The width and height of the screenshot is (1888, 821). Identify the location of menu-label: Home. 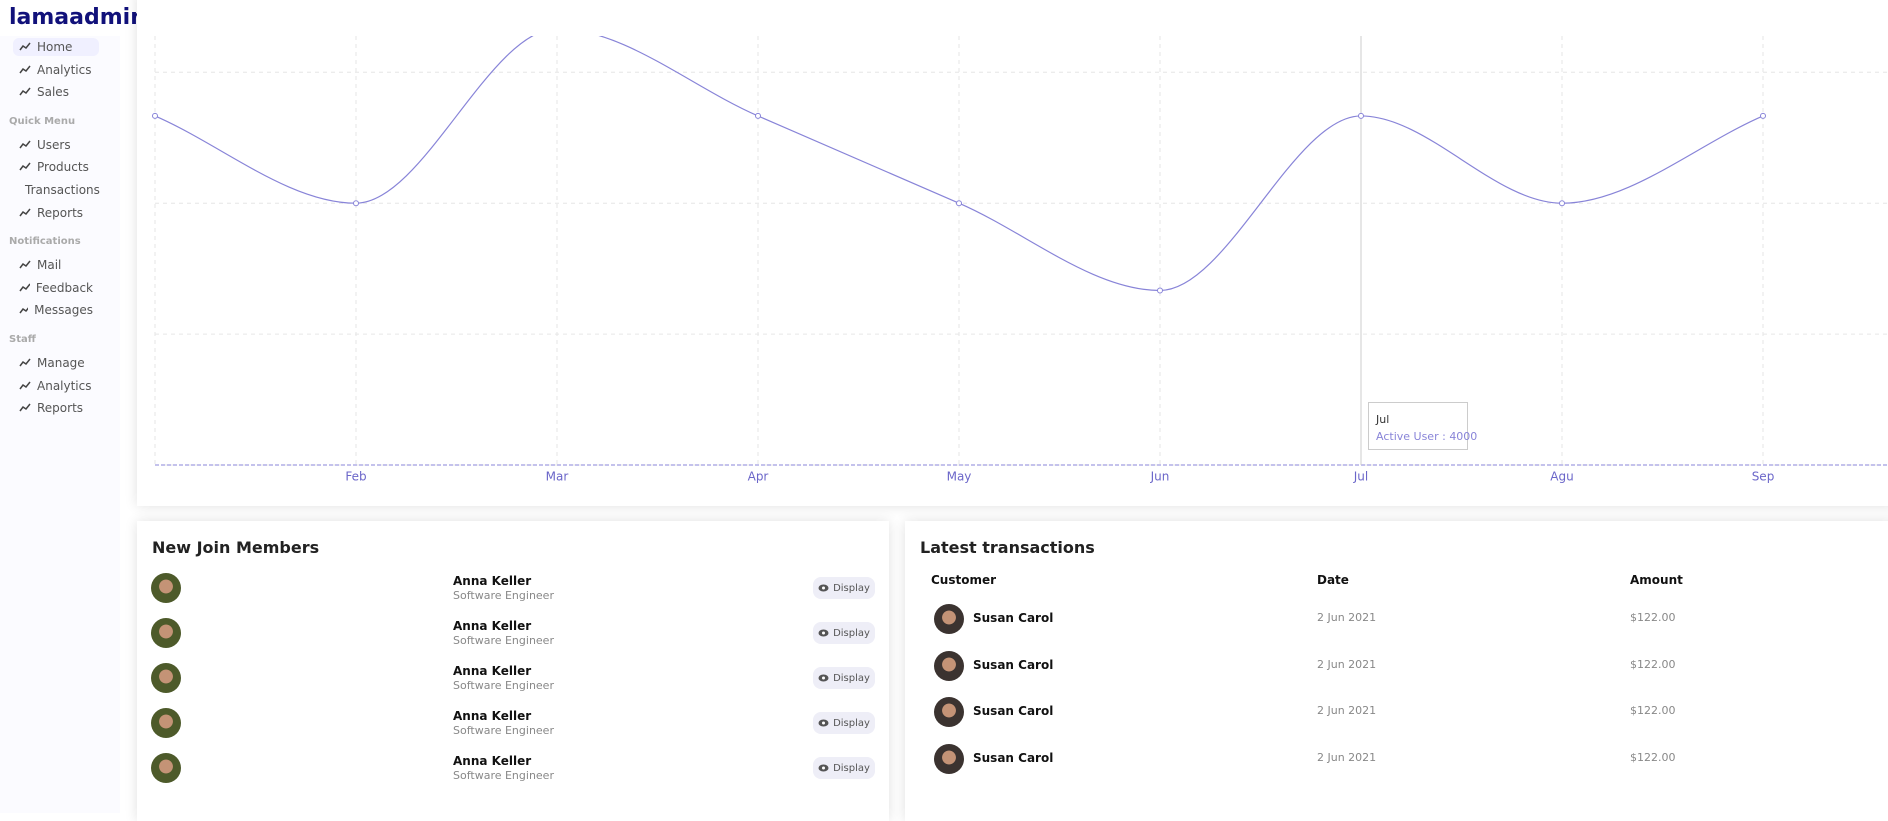
(55, 47).